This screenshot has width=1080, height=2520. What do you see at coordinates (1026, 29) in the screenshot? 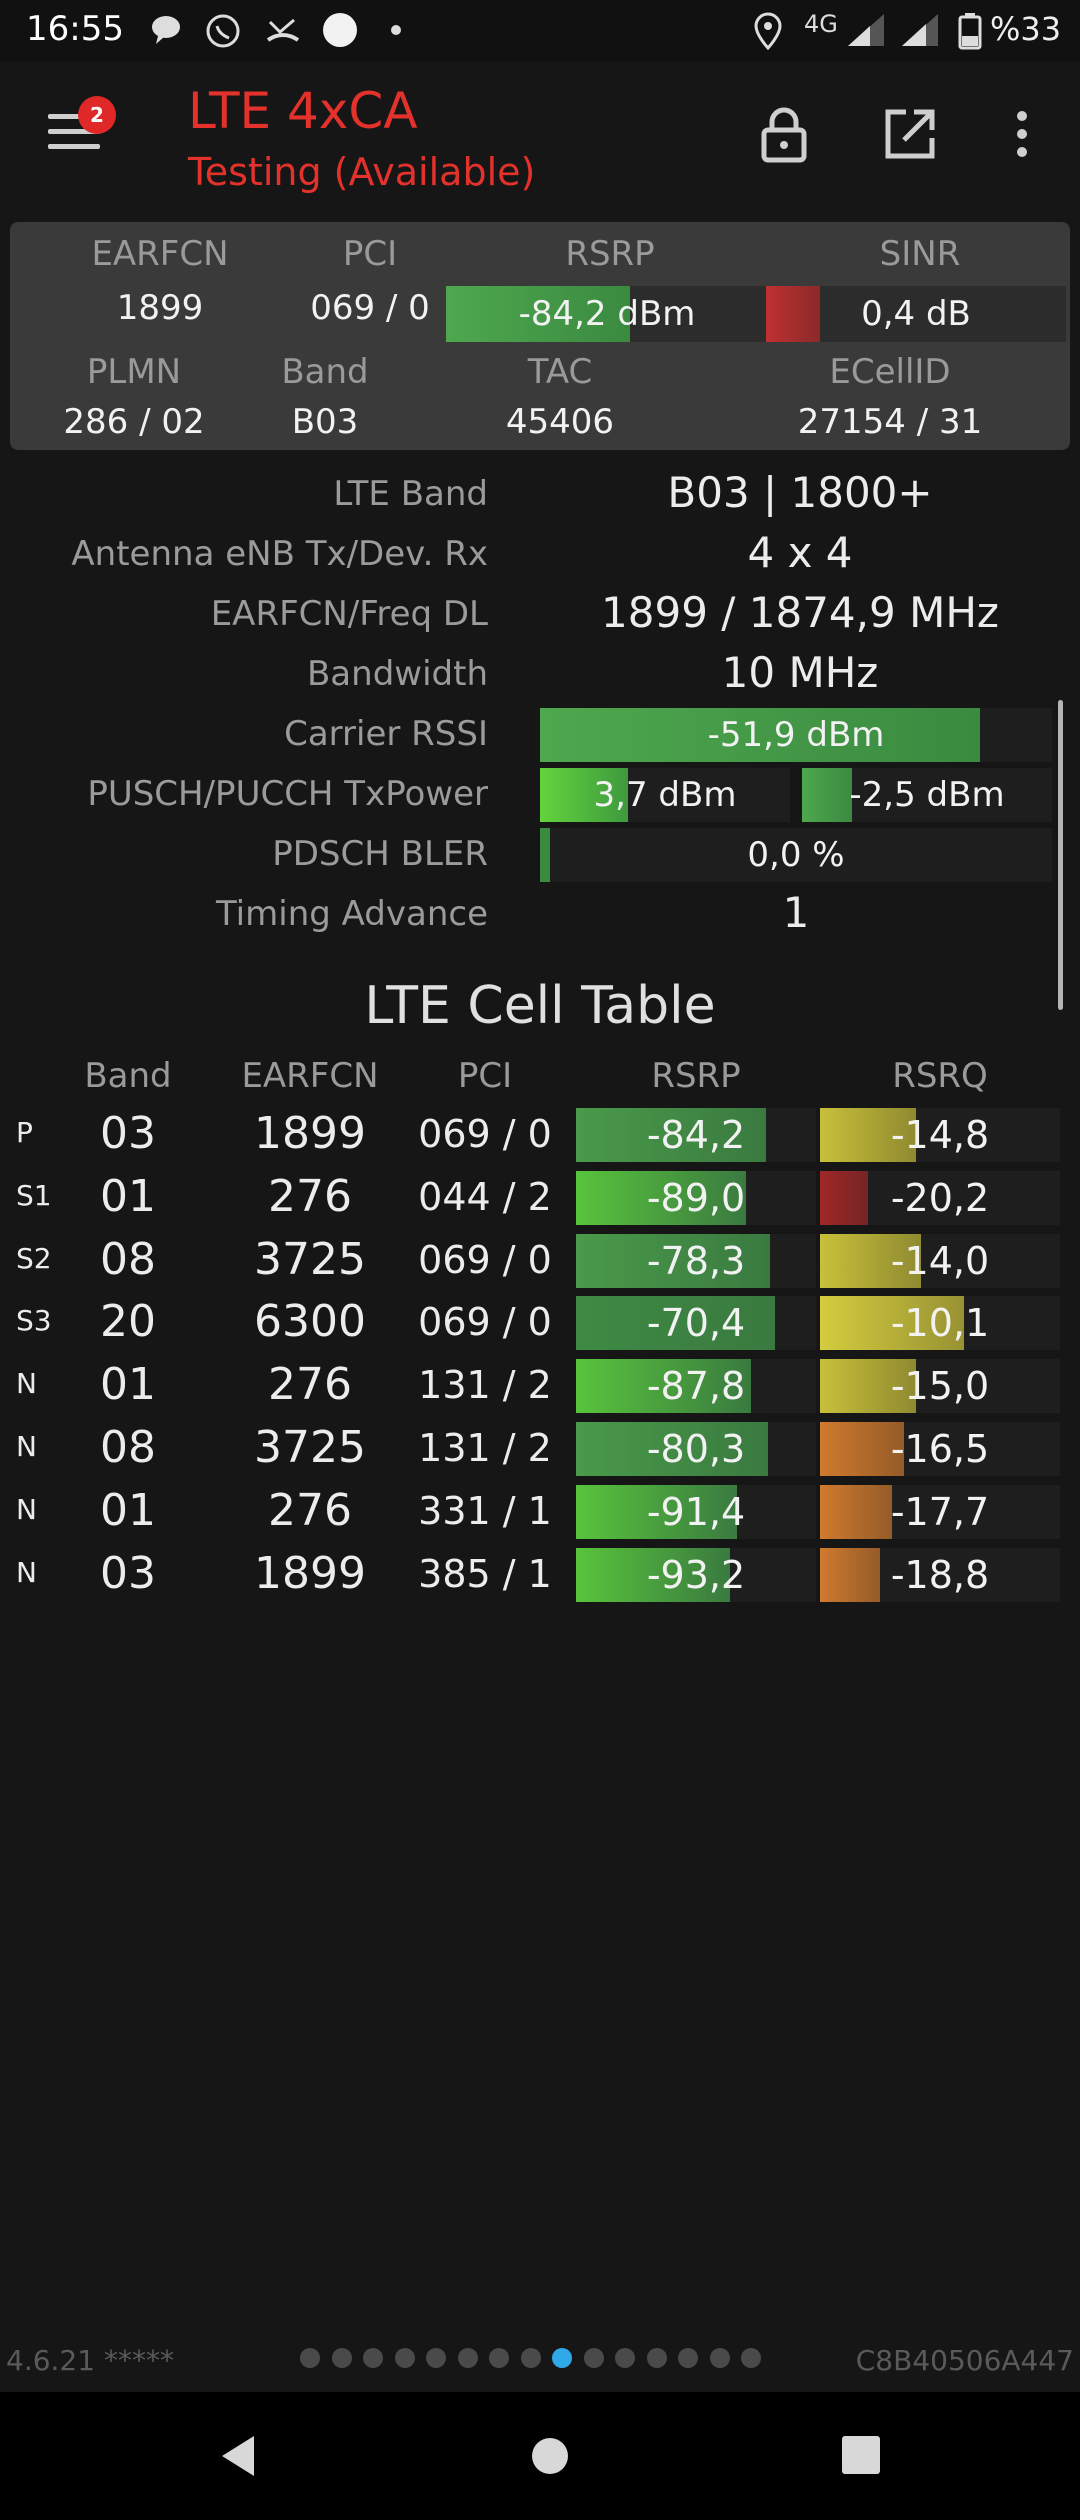
I see `battery-level: %33` at bounding box center [1026, 29].